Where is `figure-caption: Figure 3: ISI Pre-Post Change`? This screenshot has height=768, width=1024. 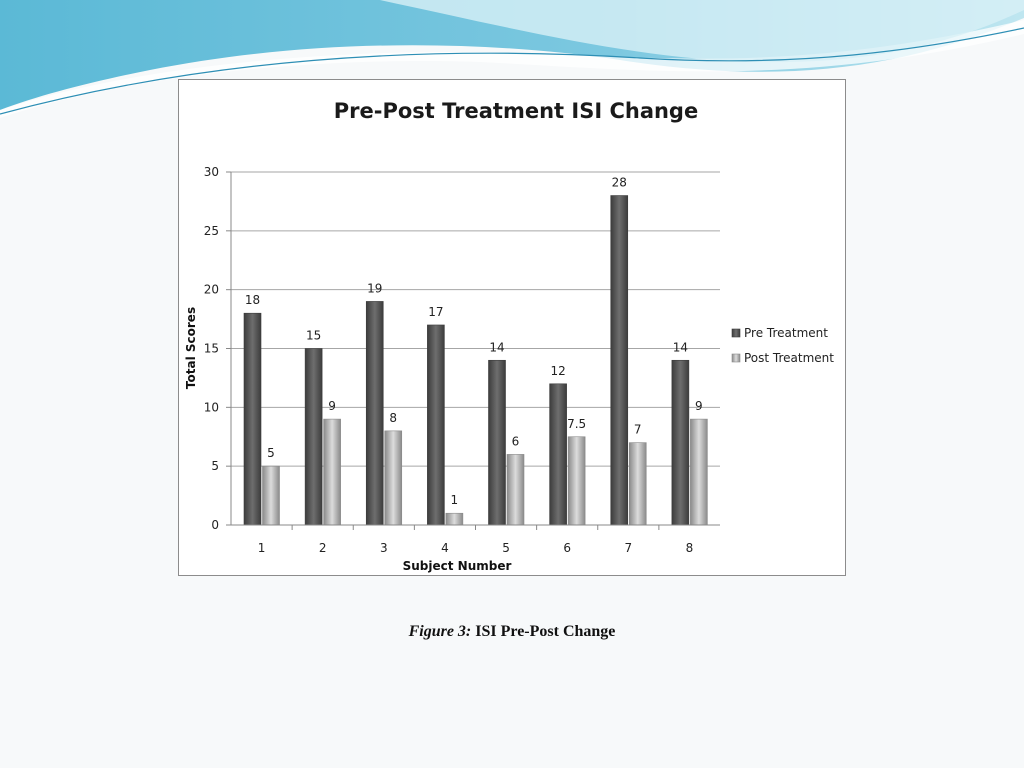 figure-caption: Figure 3: ISI Pre-Post Change is located at coordinates (512, 632).